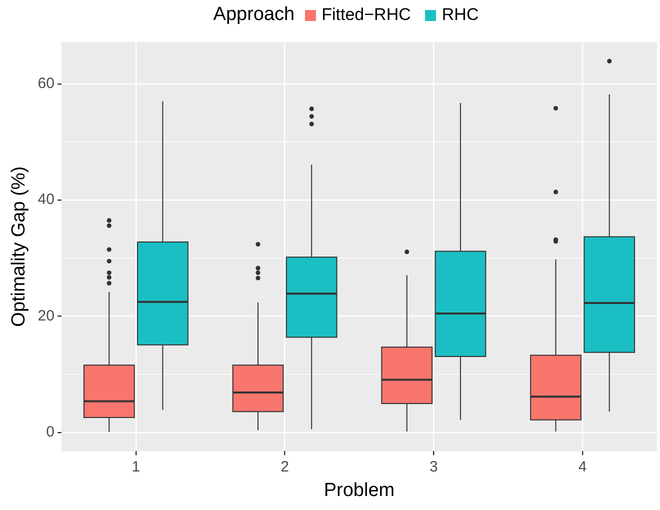 The image size is (660, 510). What do you see at coordinates (359, 490) in the screenshot?
I see `x-axis-title: Problem` at bounding box center [359, 490].